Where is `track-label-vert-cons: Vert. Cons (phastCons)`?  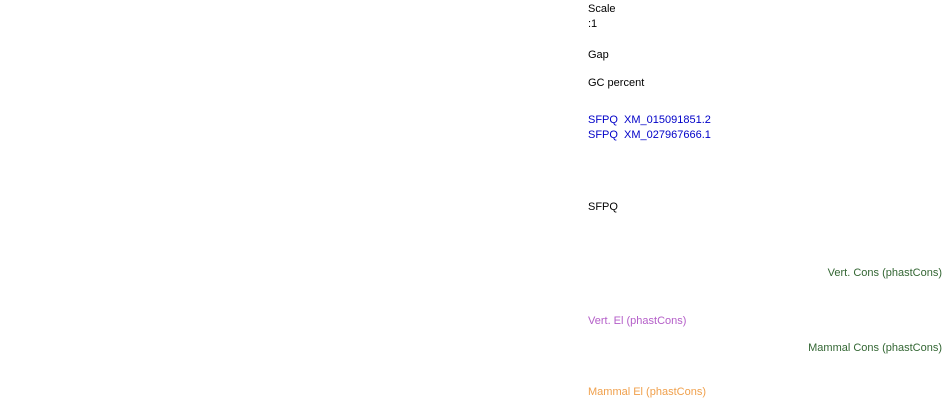
track-label-vert-cons: Vert. Cons (phastCons) is located at coordinates (884, 273).